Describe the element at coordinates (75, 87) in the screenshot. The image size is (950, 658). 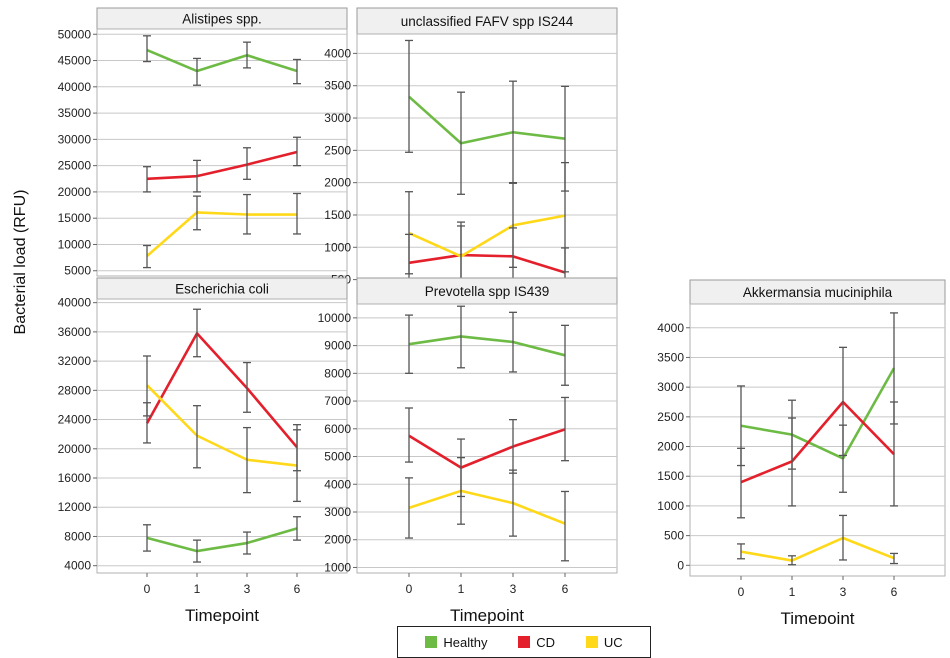
I see `y-tick-label: 40000` at that location.